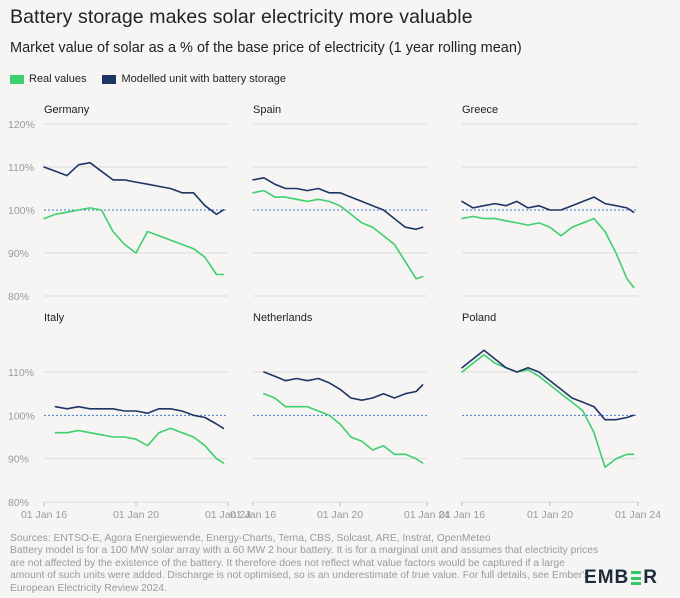  Describe the element at coordinates (283, 318) in the screenshot. I see `panel-label-netherlands: Netherlands` at that location.